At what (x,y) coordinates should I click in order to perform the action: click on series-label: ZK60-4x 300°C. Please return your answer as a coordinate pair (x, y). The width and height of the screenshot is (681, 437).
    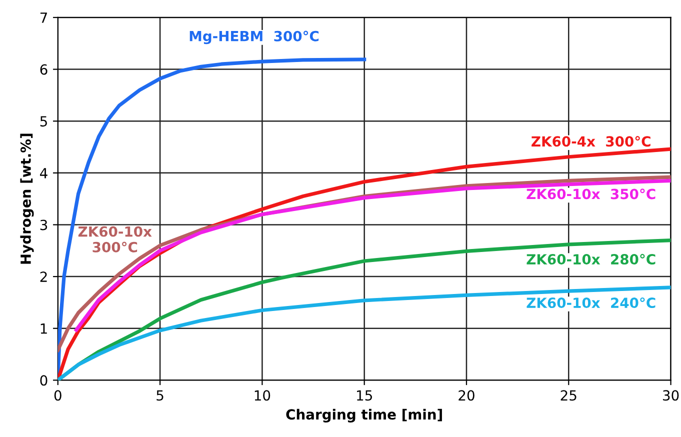
    Looking at the image, I should click on (591, 141).